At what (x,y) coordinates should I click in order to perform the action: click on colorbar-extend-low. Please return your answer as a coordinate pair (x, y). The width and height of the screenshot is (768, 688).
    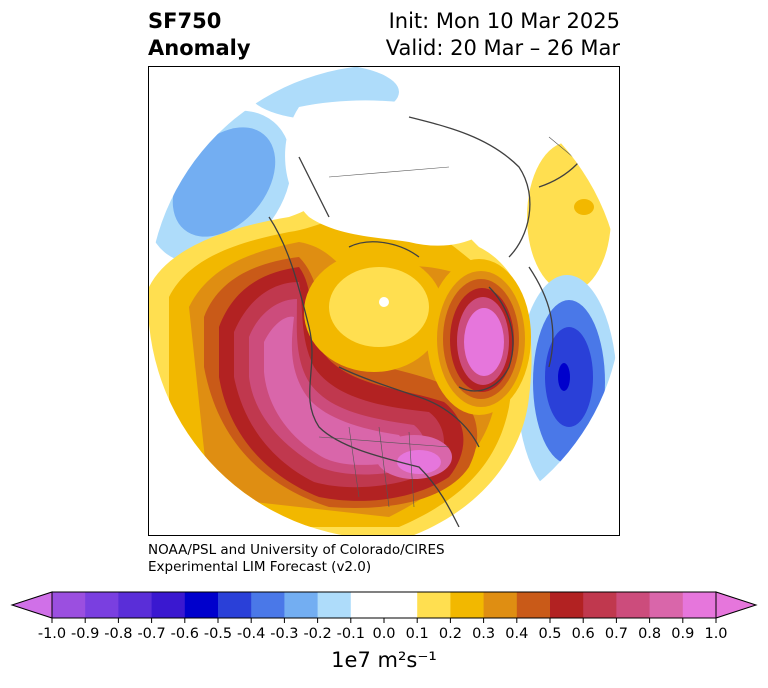
    Looking at the image, I should click on (31, 605).